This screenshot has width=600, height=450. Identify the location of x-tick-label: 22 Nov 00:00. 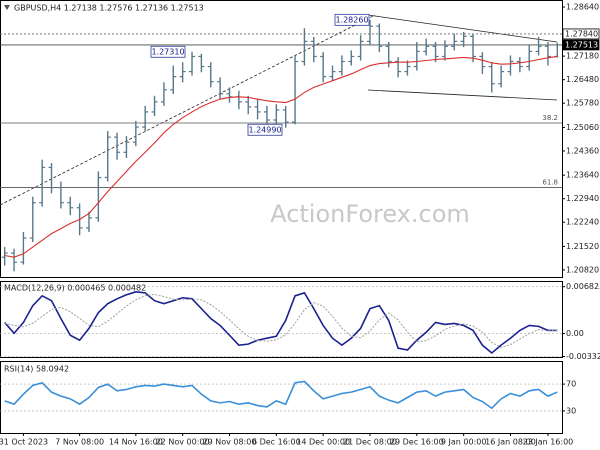
(183, 442).